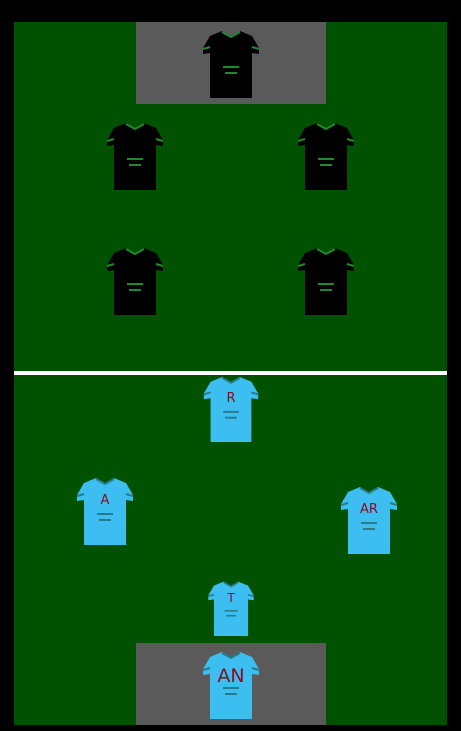 Image resolution: width=461 pixels, height=731 pixels. I want to click on away-left-forward-jersey, so click(135, 280).